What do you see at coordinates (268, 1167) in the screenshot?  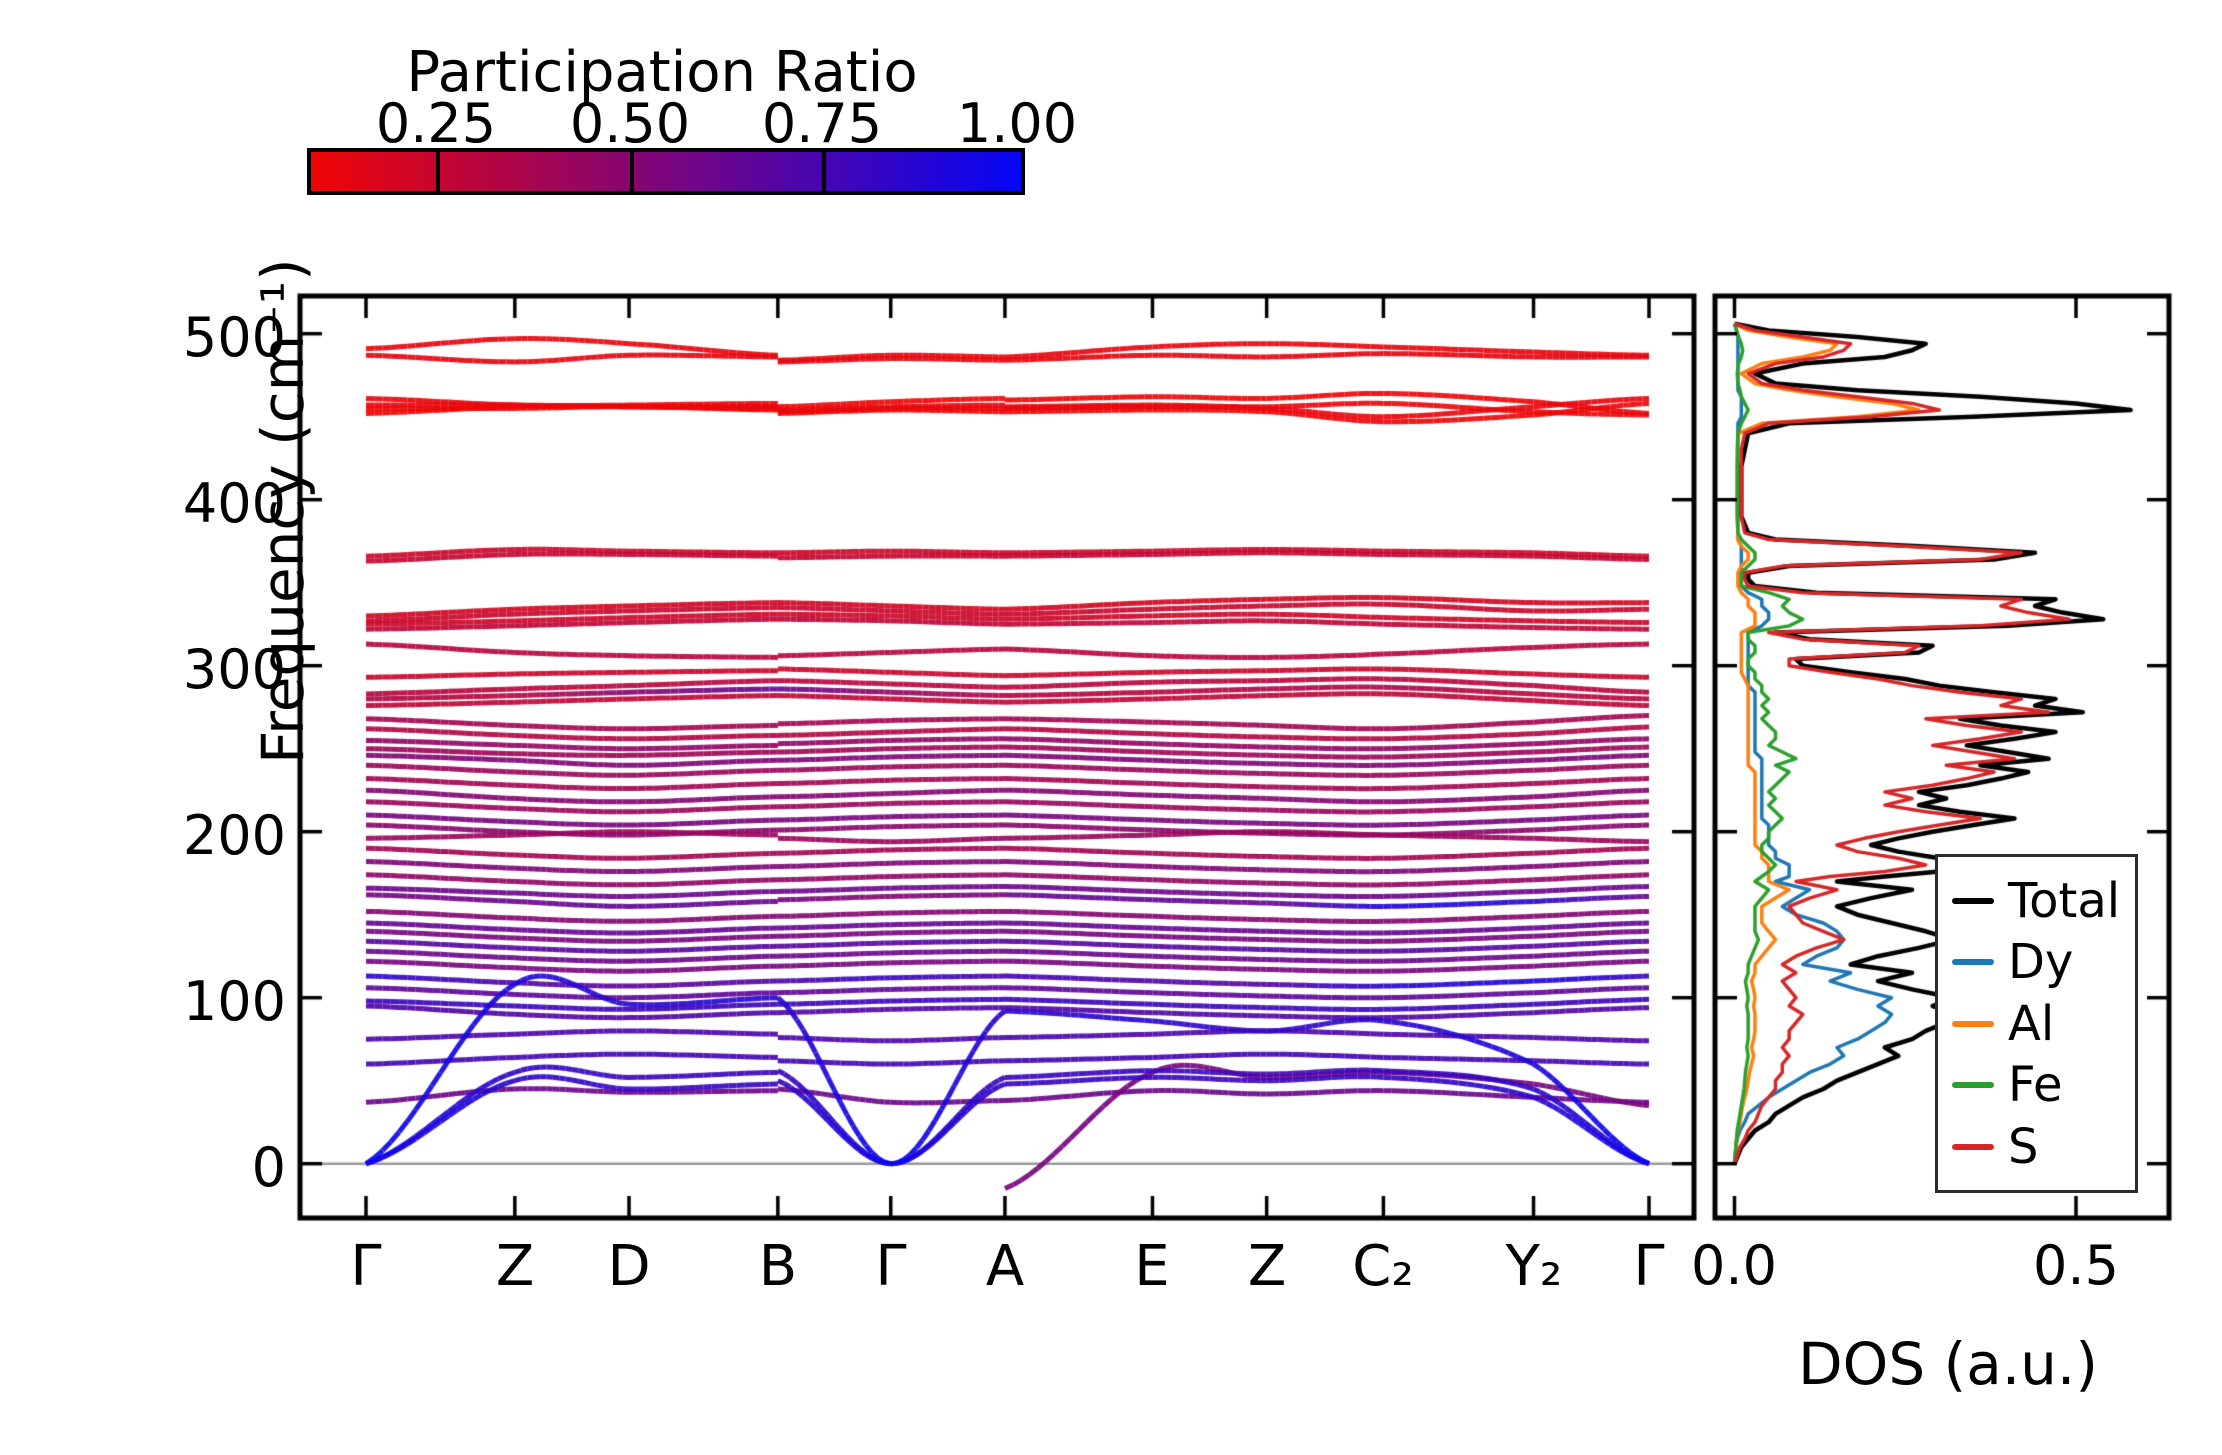 I see `ytick-0: 0` at bounding box center [268, 1167].